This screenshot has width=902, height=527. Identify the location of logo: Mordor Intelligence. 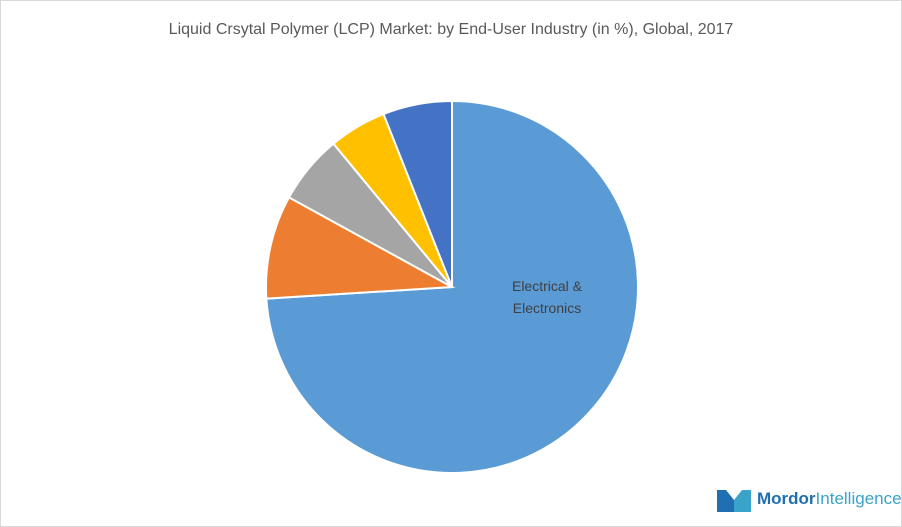
(809, 499).